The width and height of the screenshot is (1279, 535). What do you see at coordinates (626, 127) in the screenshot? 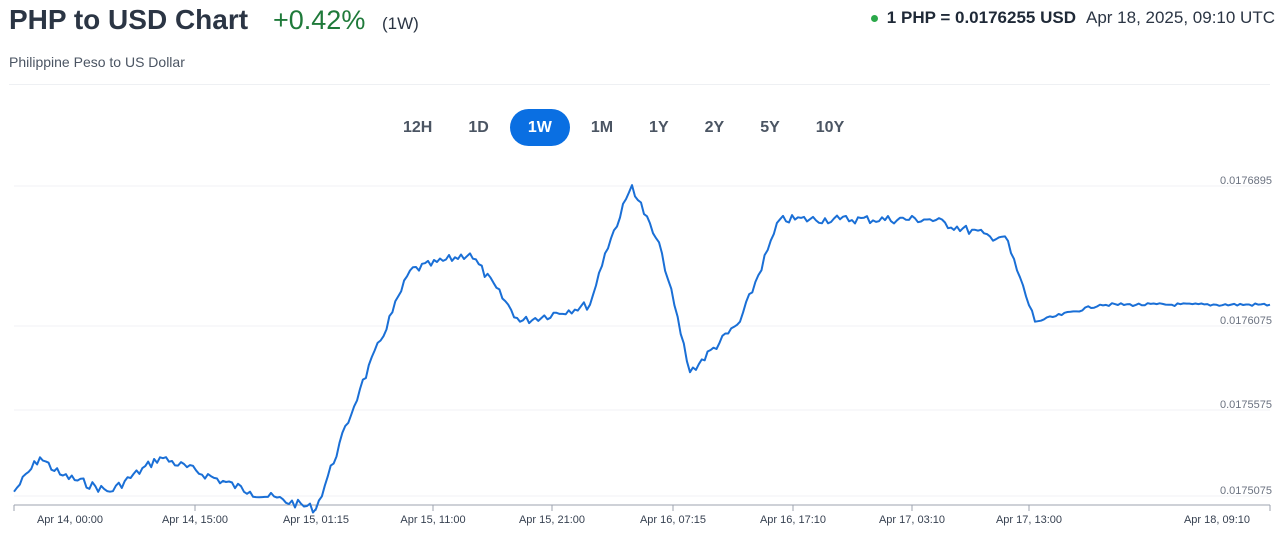
I see `range-tabs: 12H 1D 1W 1M 1Y 2Y 5Y 10Y` at bounding box center [626, 127].